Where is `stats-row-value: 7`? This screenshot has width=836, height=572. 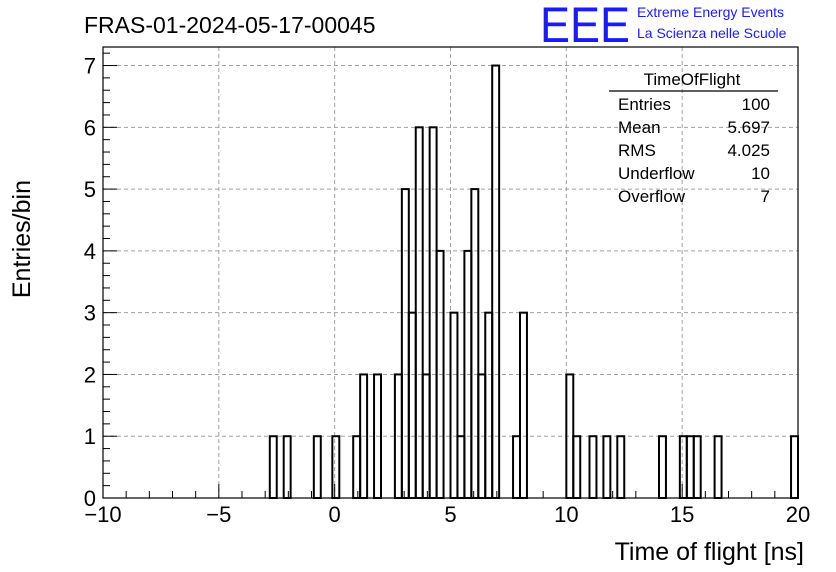 stats-row-value: 7 is located at coordinates (765, 196).